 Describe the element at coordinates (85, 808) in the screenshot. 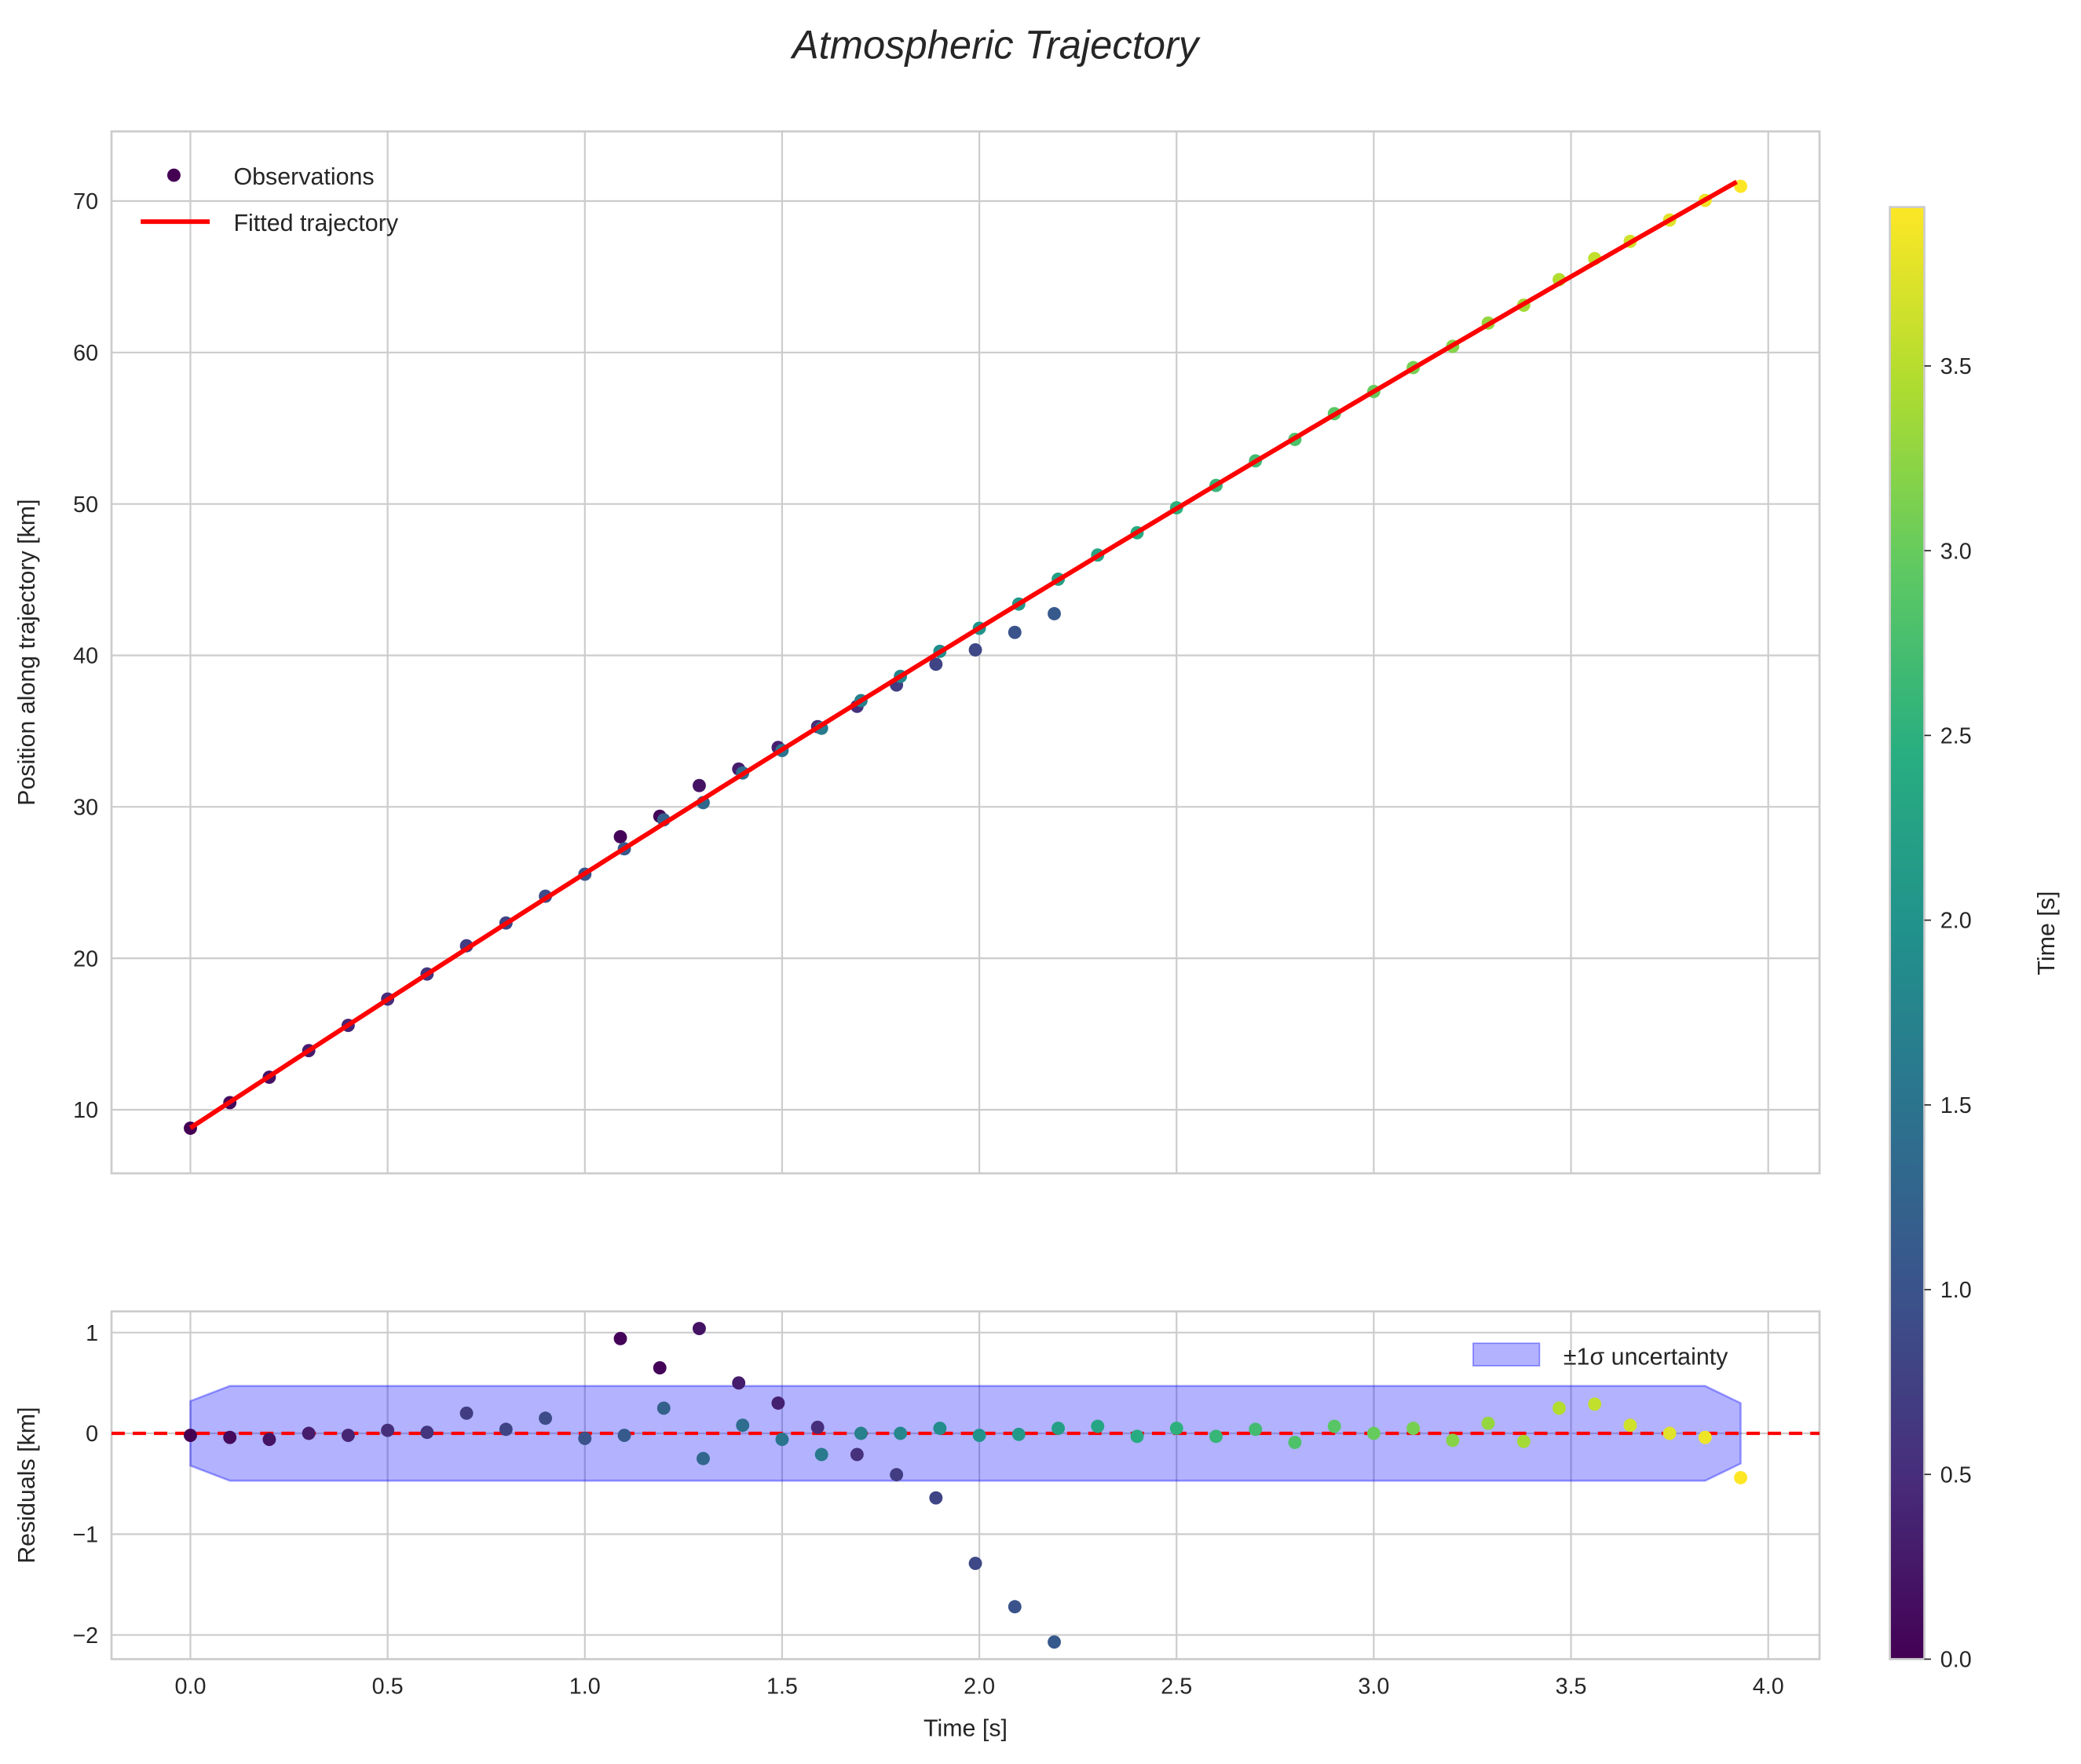

I see `y-tick-label: 30` at that location.